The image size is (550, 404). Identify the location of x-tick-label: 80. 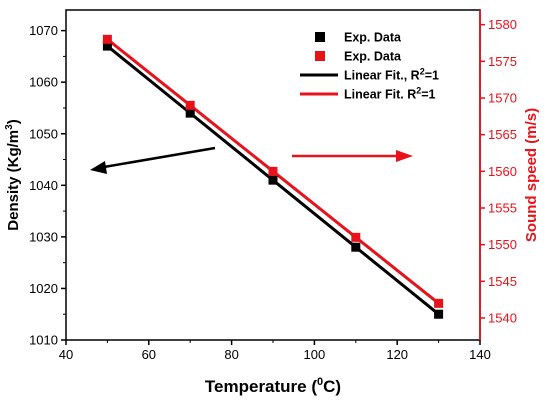
(231, 354).